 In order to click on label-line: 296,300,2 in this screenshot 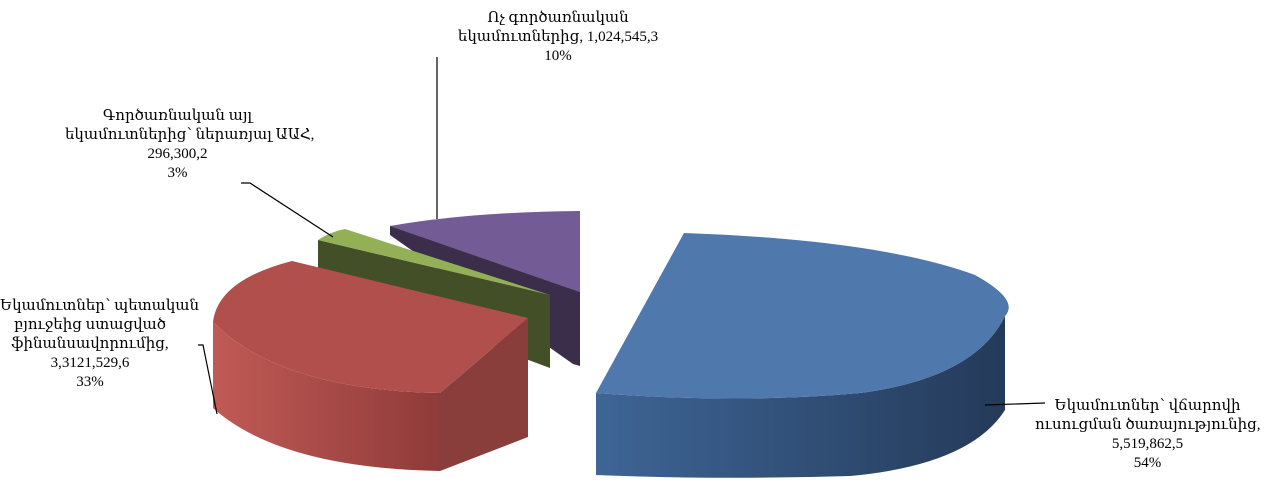, I will do `click(177, 154)`.